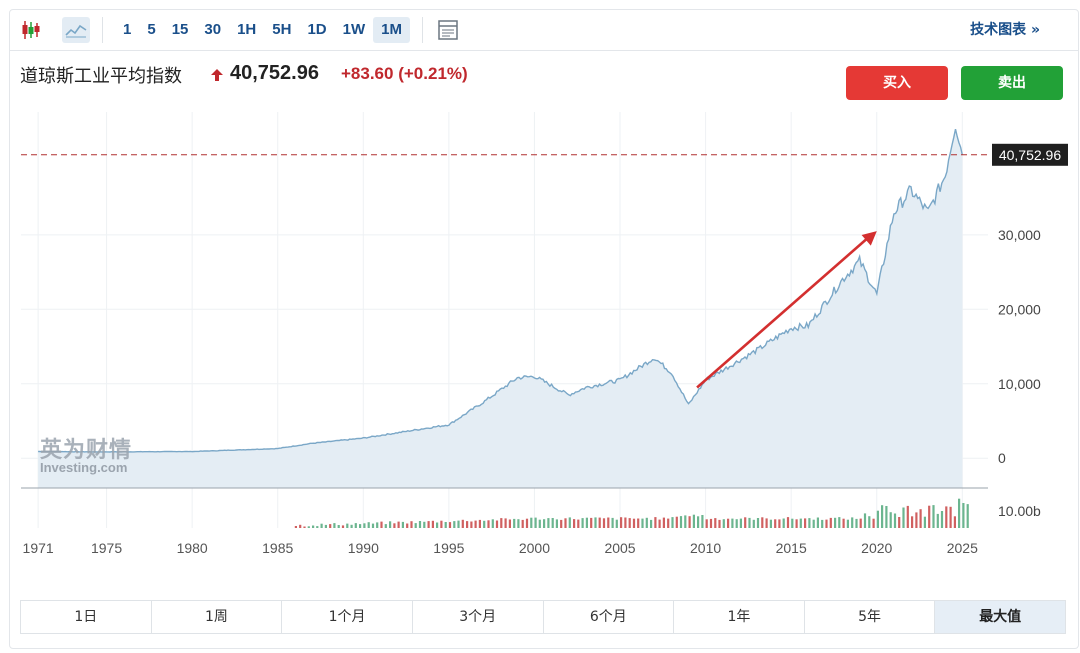 The width and height of the screenshot is (1080, 653). I want to click on x-tick-label: 1995, so click(448, 548).